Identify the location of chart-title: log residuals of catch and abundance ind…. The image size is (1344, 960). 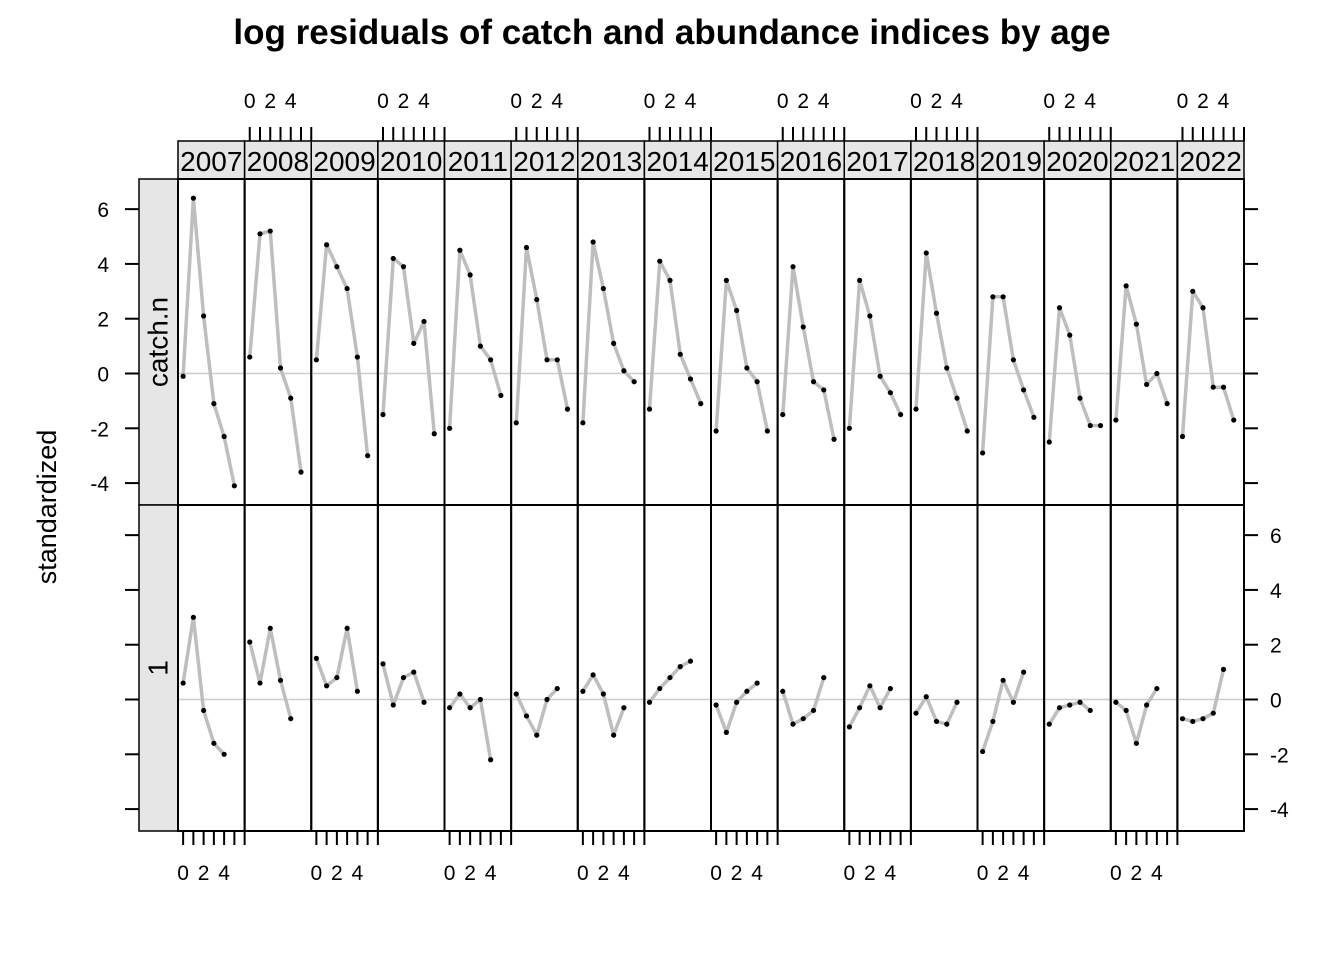
(671, 32).